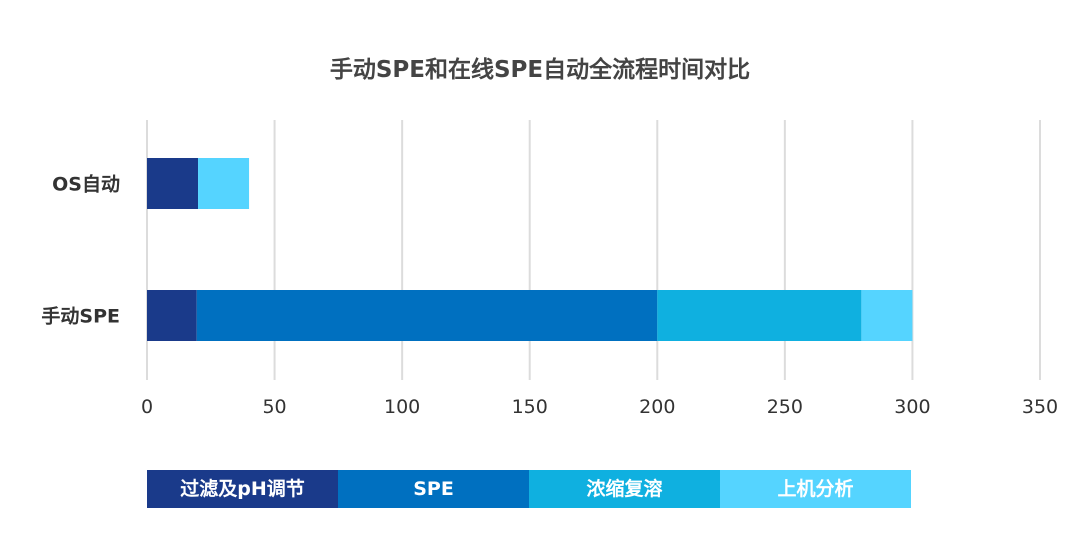 The height and width of the screenshot is (548, 1080). Describe the element at coordinates (402, 407) in the screenshot. I see `x-tick-label: 100` at that location.